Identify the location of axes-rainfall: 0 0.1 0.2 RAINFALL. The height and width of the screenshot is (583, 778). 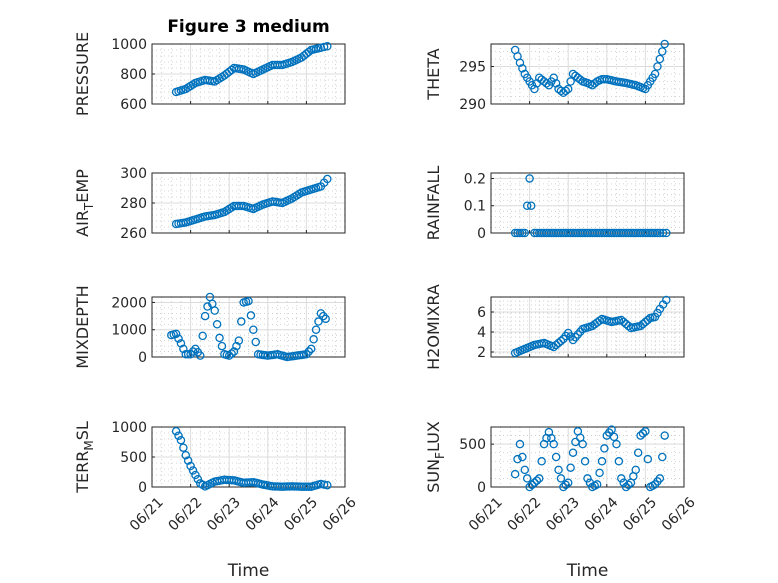
(554, 204).